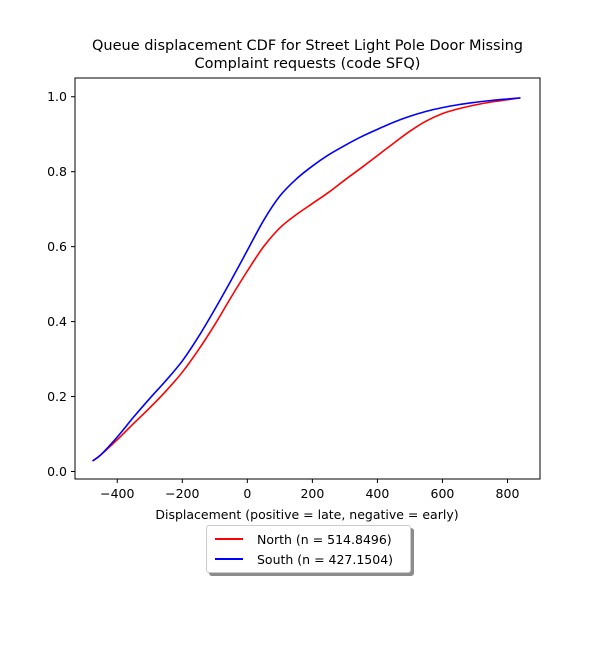  What do you see at coordinates (377, 493) in the screenshot?
I see `x-tick-label: 400` at bounding box center [377, 493].